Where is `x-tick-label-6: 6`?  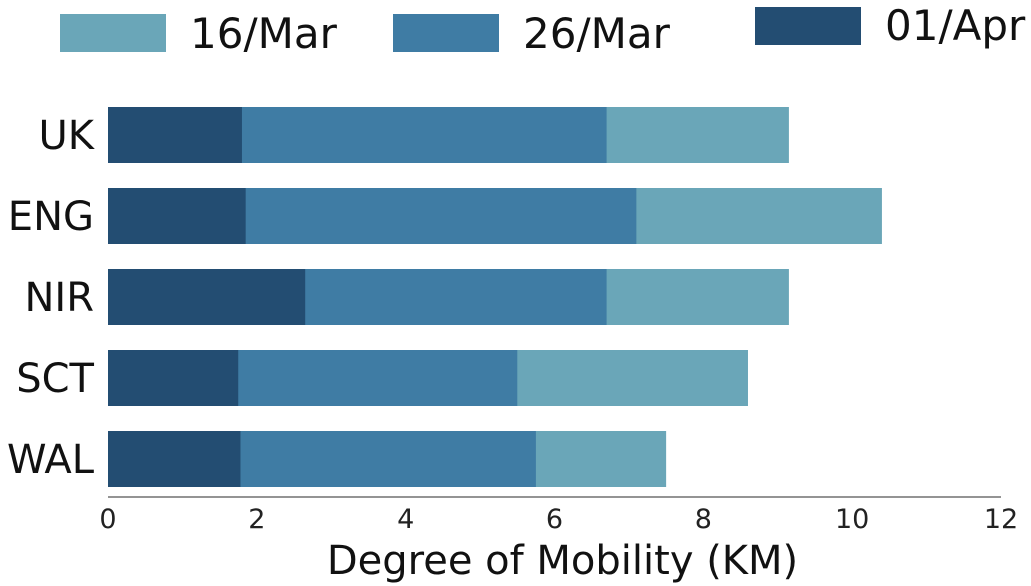 x-tick-label-6: 6 is located at coordinates (554, 519).